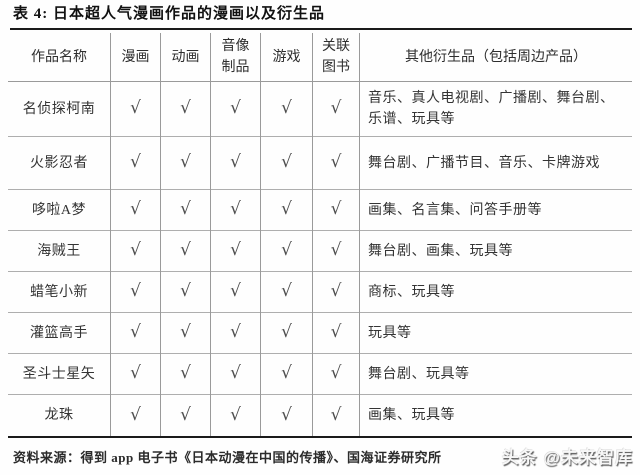 This screenshot has width=640, height=475. What do you see at coordinates (495, 374) in the screenshot?
I see `derivatives: 舞台剧、玩具等` at bounding box center [495, 374].